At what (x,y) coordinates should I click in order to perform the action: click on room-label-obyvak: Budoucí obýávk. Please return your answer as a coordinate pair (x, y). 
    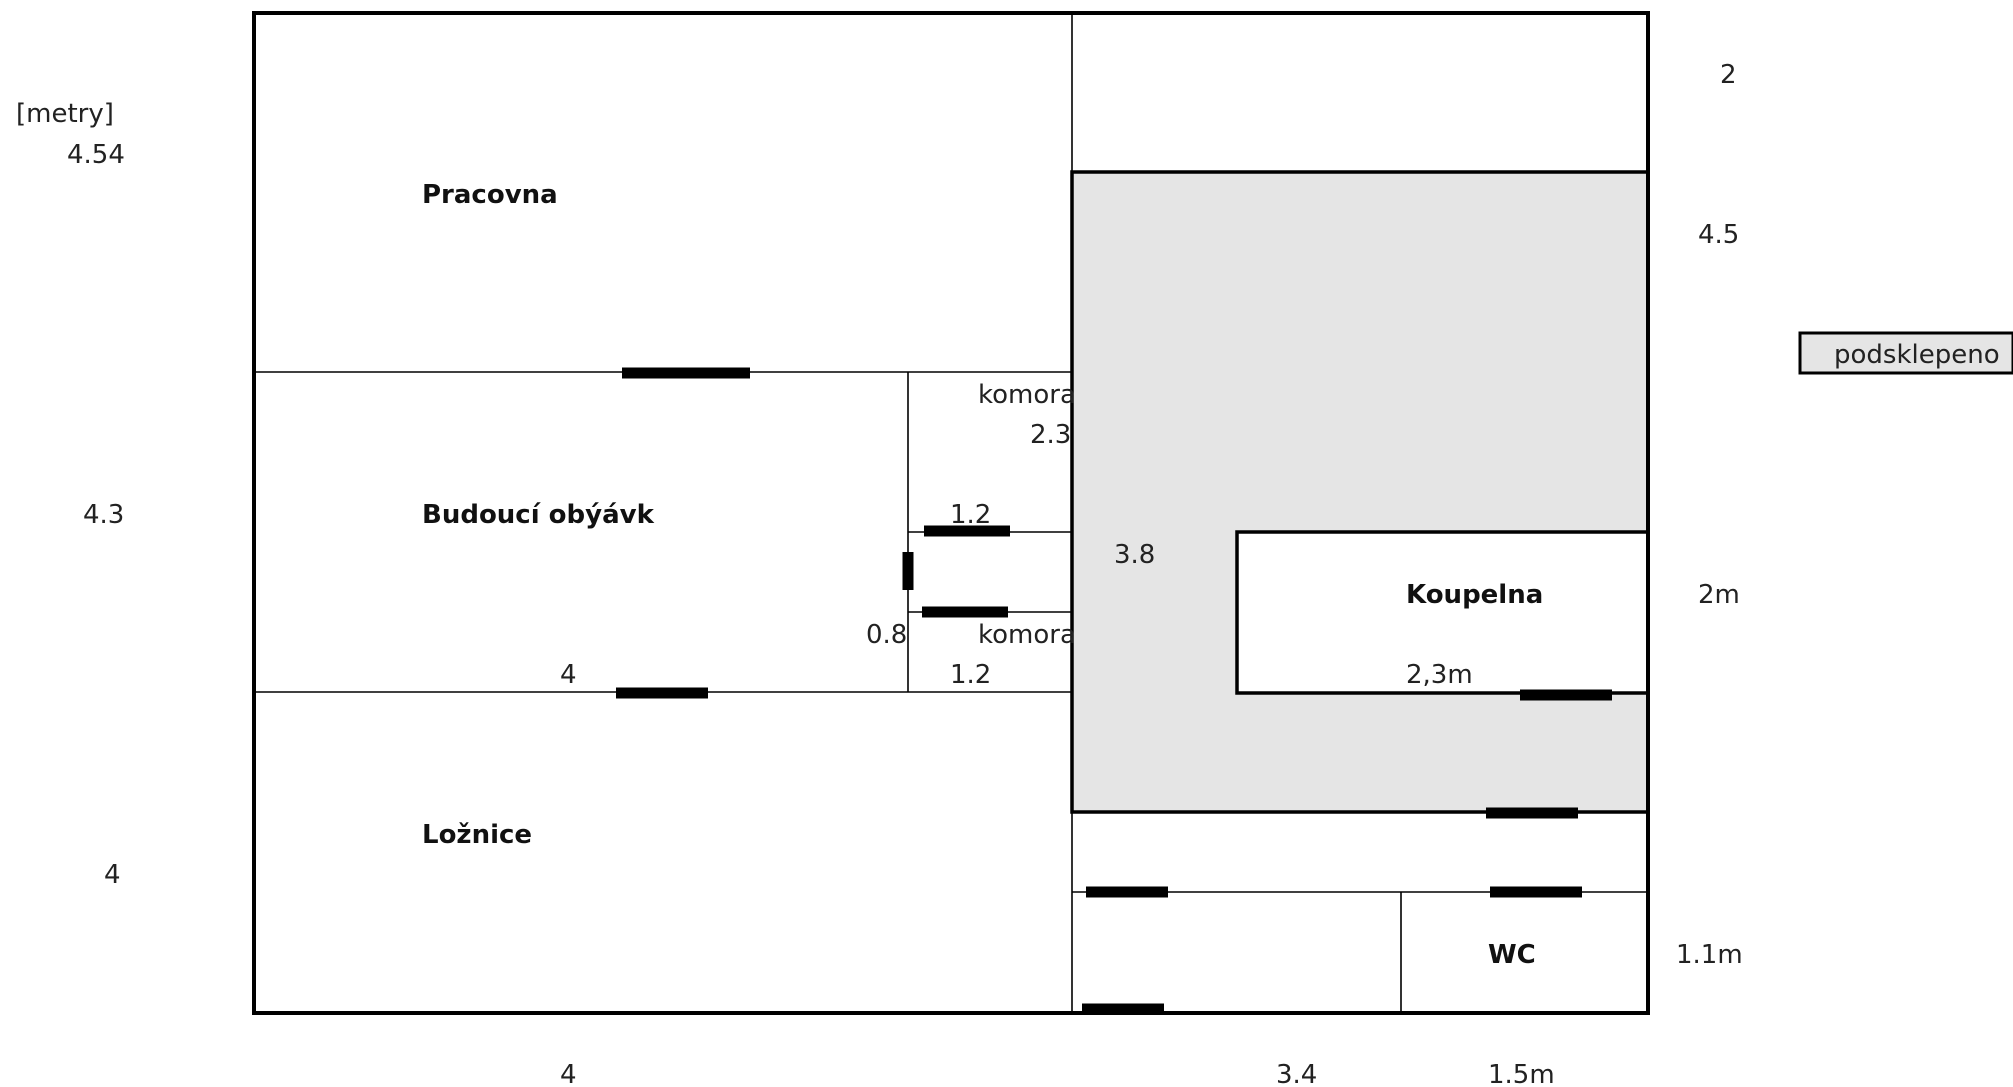
    Looking at the image, I should click on (538, 515).